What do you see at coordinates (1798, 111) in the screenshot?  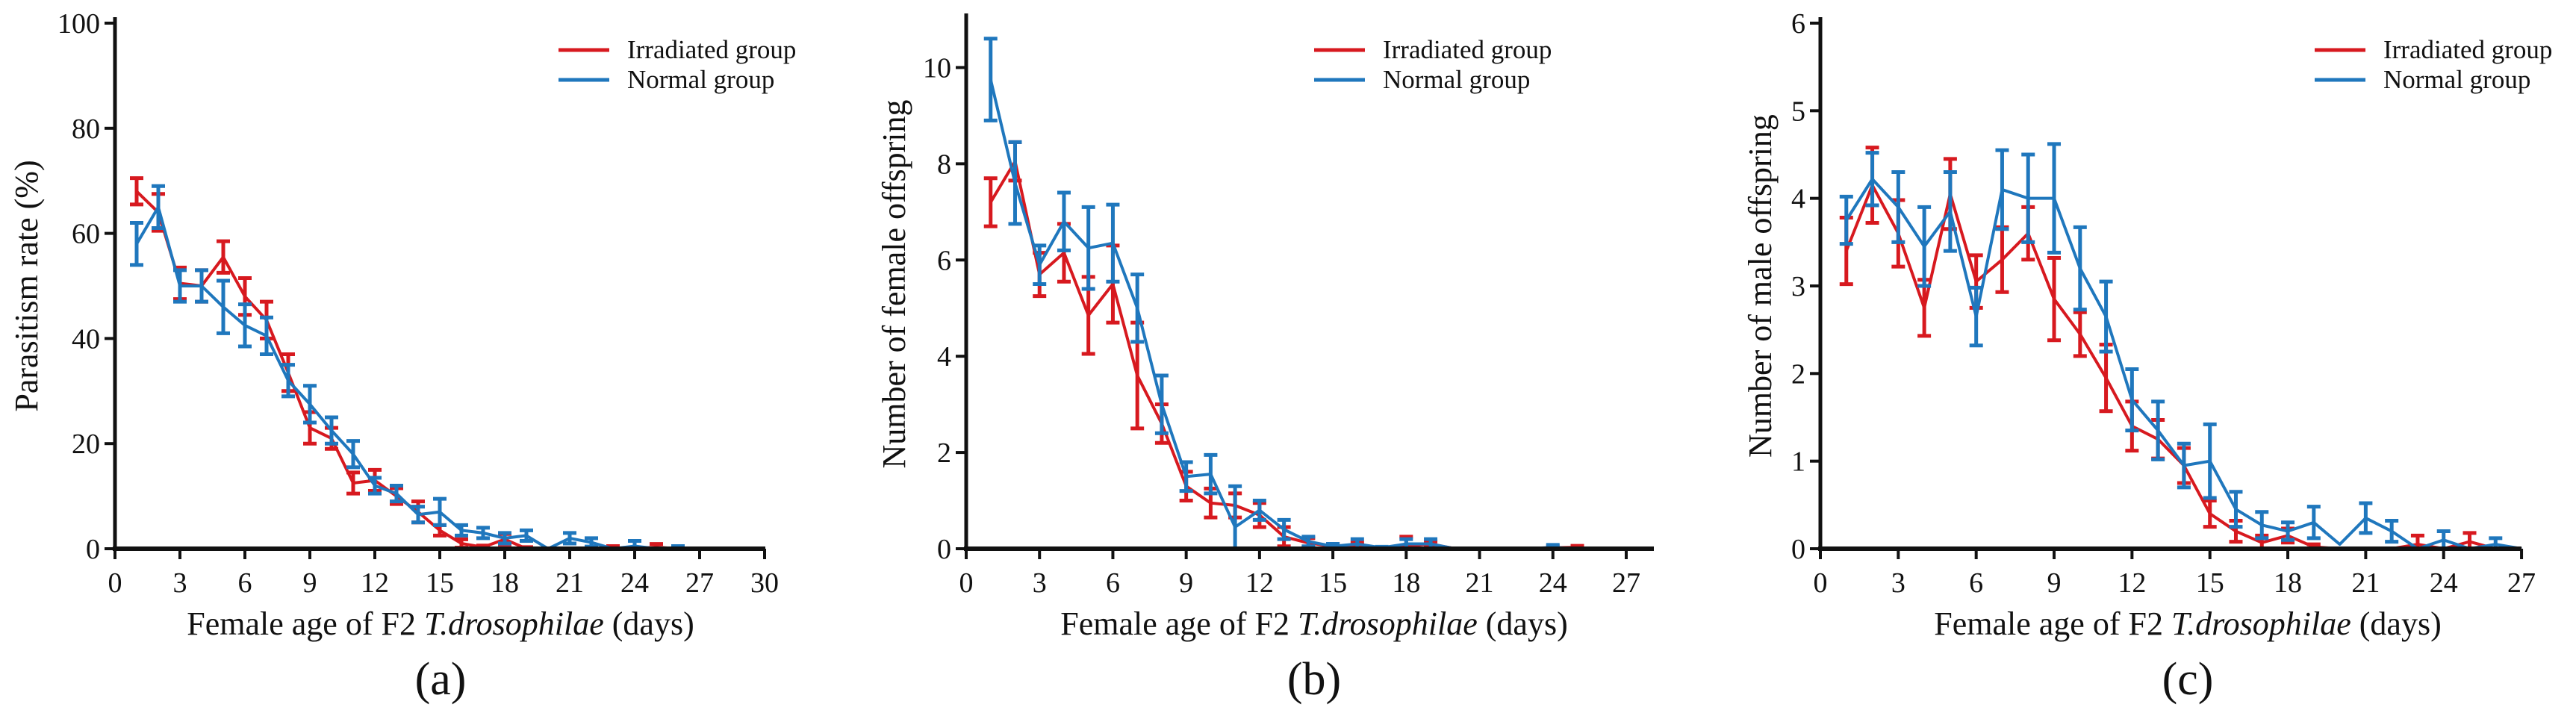 I see `y-tick-label: 5` at bounding box center [1798, 111].